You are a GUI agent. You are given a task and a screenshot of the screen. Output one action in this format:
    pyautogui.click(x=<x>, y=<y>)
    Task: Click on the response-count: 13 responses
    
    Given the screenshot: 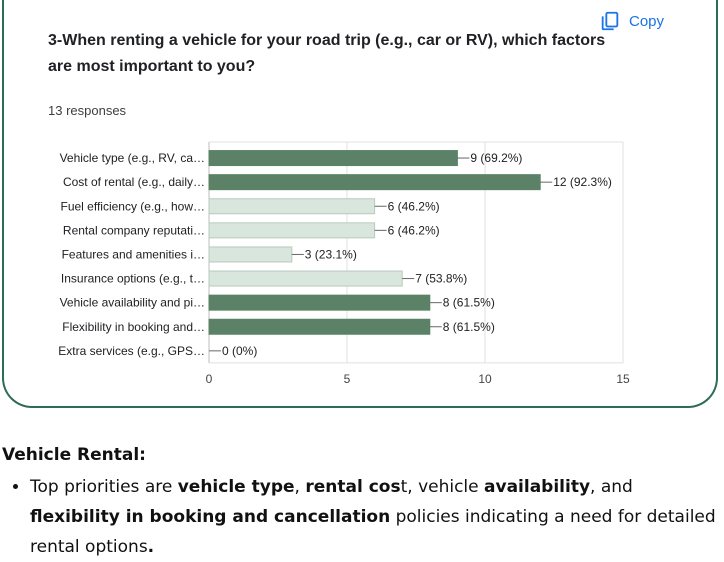 What is the action you would take?
    pyautogui.click(x=87, y=110)
    